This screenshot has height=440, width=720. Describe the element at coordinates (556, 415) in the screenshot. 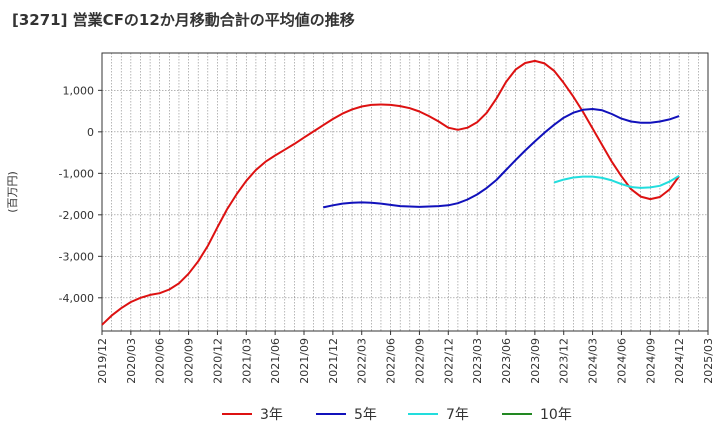

I see `legend-label-3: 10年` at that location.